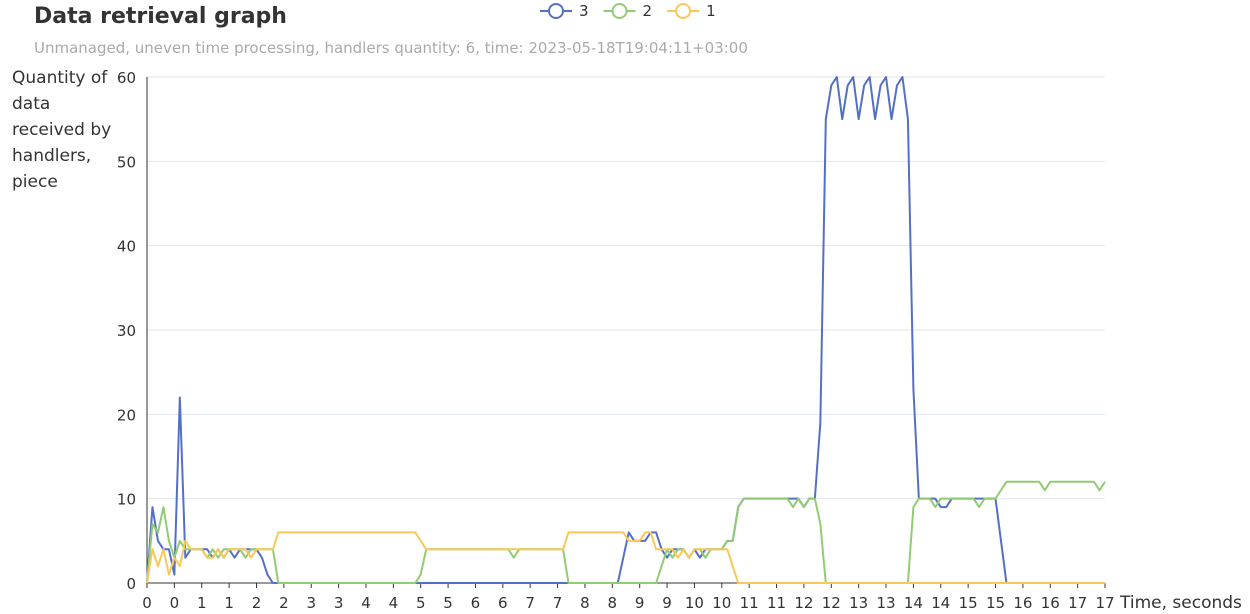 This screenshot has height=614, width=1250. What do you see at coordinates (648, 11) in the screenshot?
I see `legend-label: 2` at bounding box center [648, 11].